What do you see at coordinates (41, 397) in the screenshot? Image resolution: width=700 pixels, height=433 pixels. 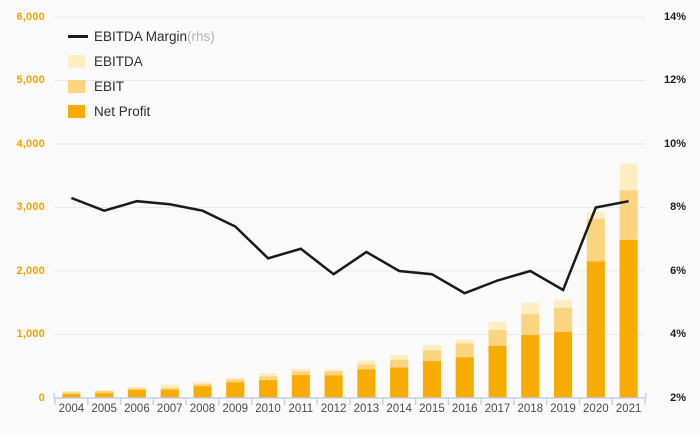 I see `left-axis-tick-label: 0` at bounding box center [41, 397].